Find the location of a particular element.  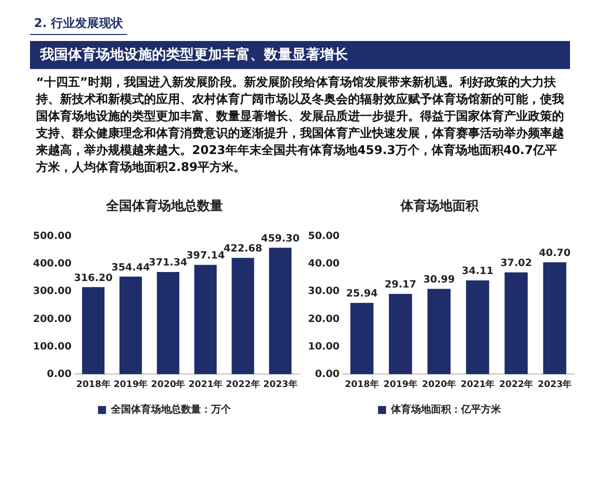

data-label: 397.14 is located at coordinates (205, 256).